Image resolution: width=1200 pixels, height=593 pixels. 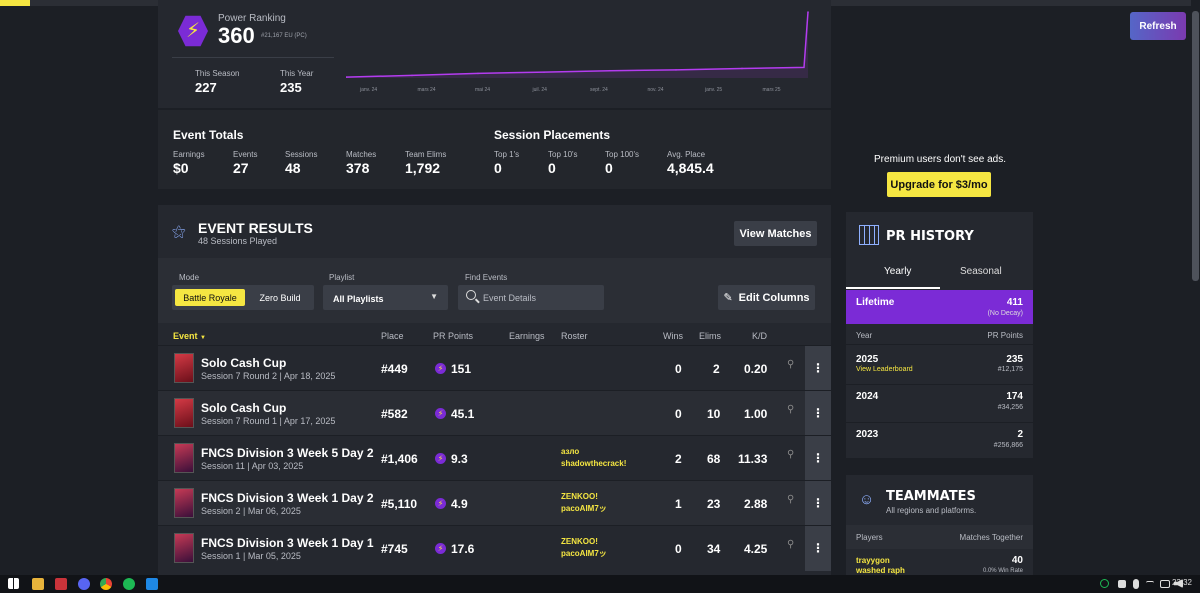 I want to click on event-pr: 9.3, so click(x=459, y=459).